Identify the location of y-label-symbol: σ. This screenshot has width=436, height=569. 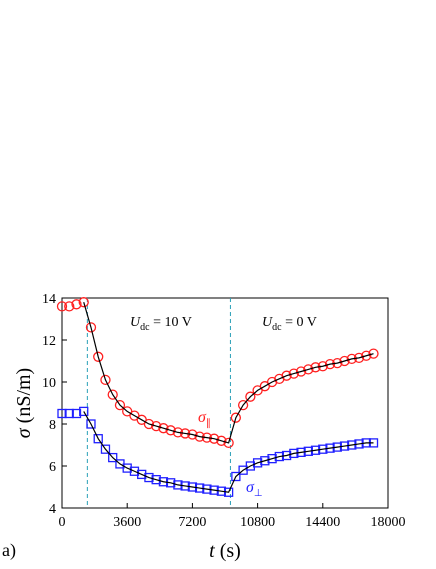
(24, 432).